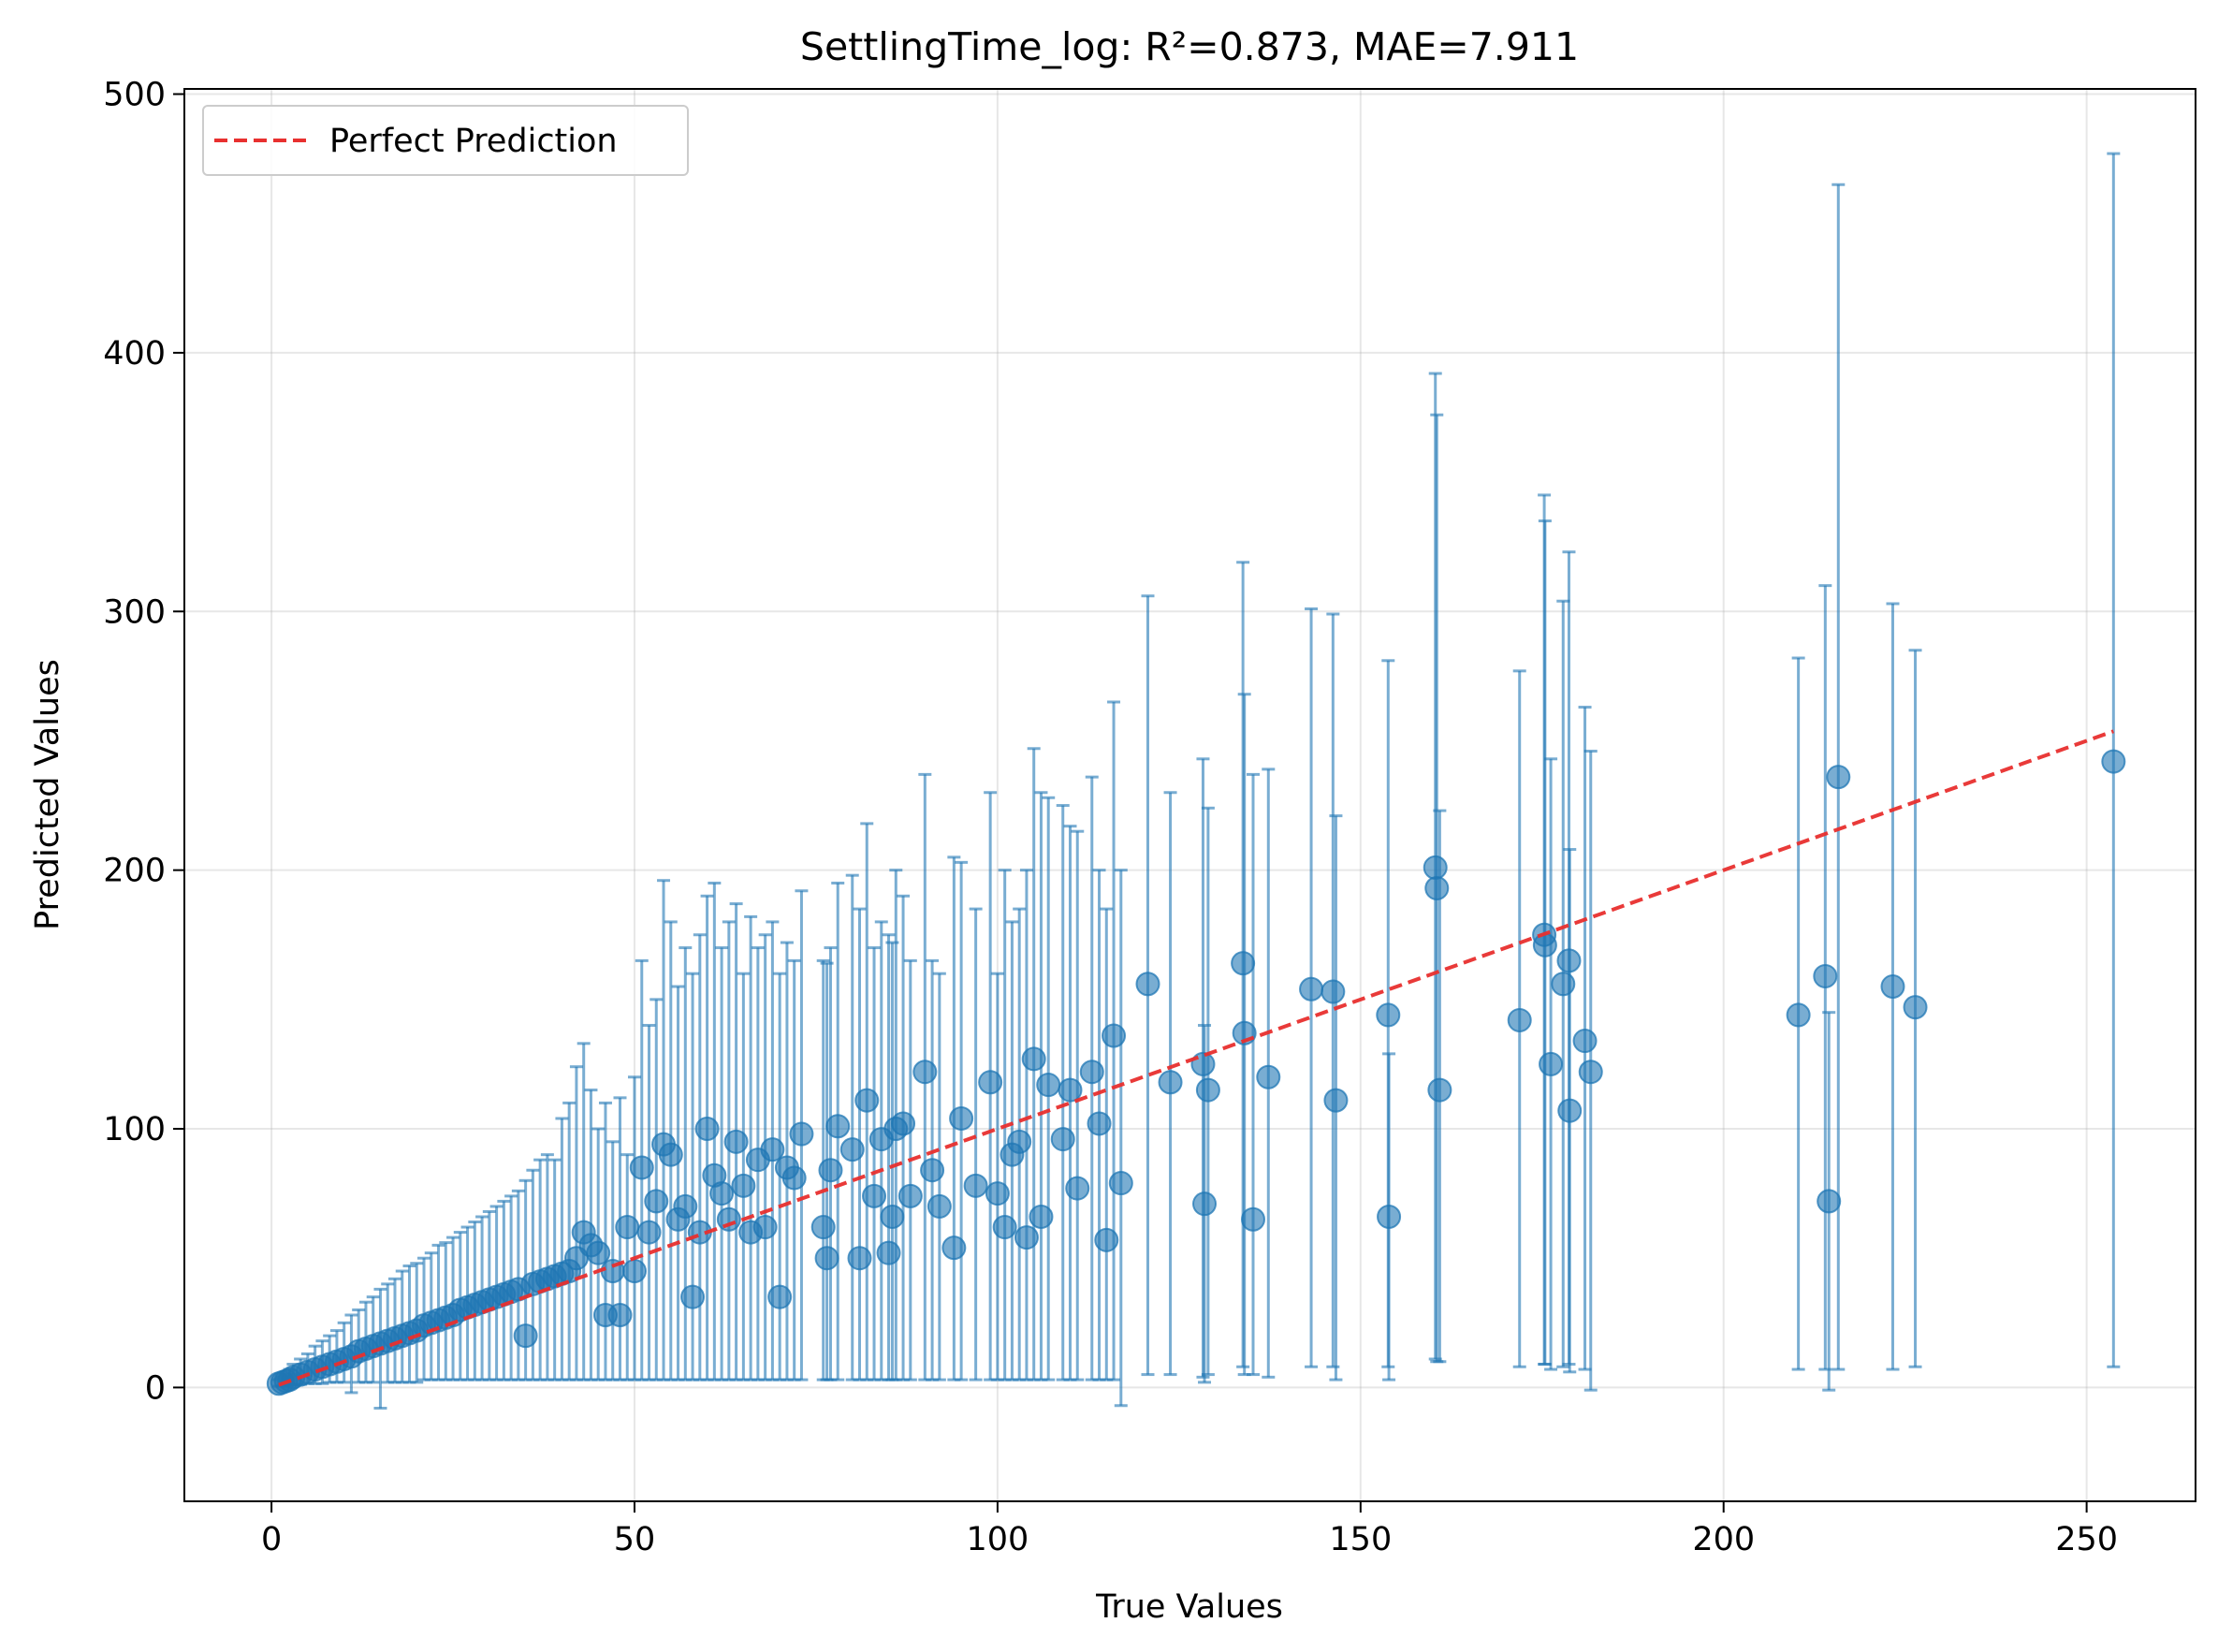 The width and height of the screenshot is (2218, 1652). I want to click on y-tick-label: 300, so click(135, 612).